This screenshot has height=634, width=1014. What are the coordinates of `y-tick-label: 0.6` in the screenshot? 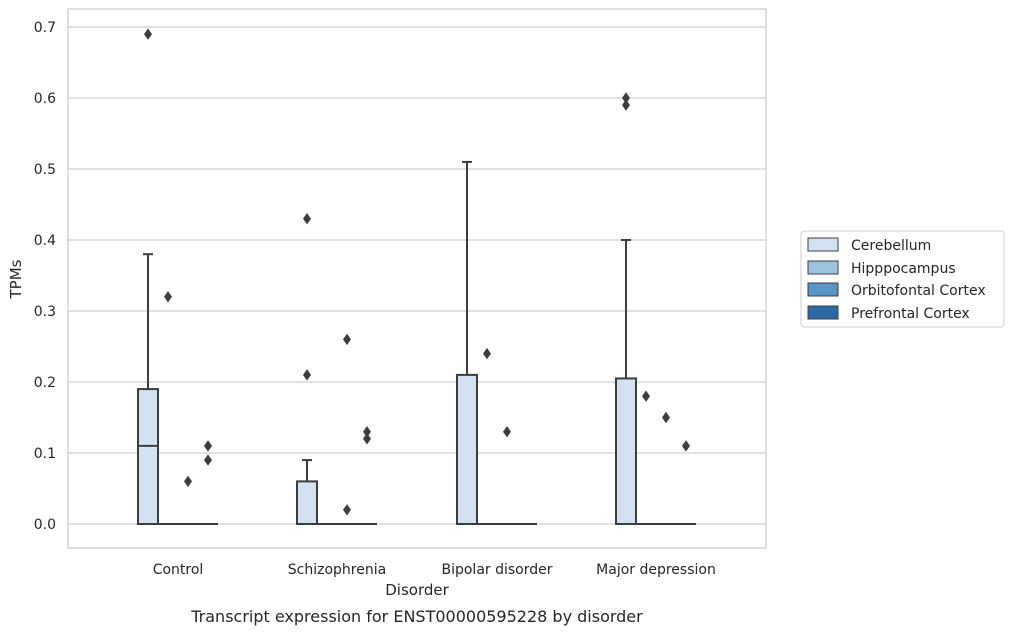 It's located at (45, 99).